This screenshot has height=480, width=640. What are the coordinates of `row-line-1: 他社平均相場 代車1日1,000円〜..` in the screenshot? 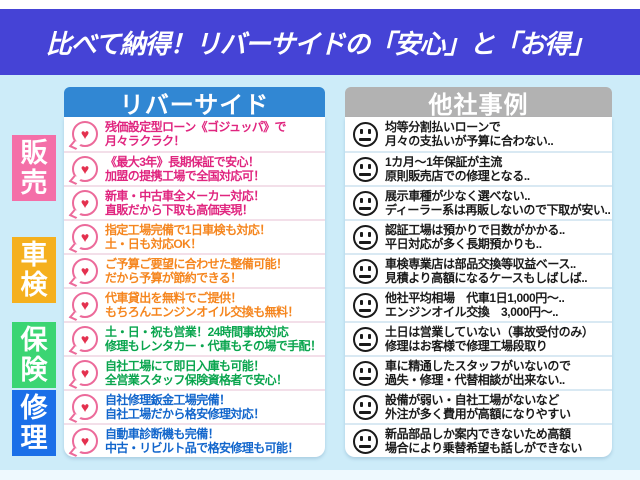 It's located at (475, 297).